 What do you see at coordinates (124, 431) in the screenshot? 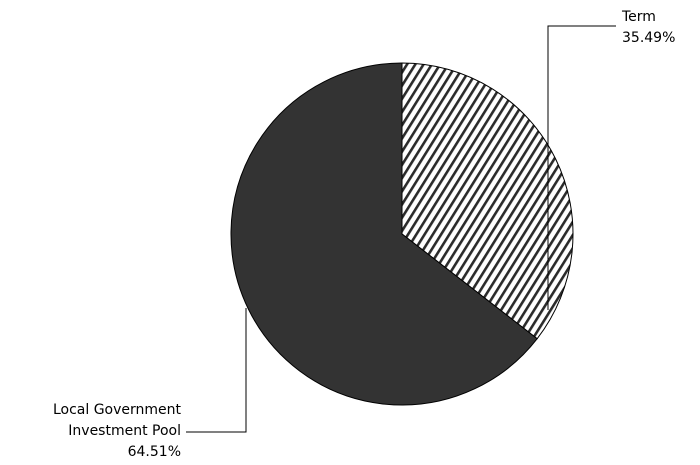
I see `slice-label-1-line-1: Investment Pool` at bounding box center [124, 431].